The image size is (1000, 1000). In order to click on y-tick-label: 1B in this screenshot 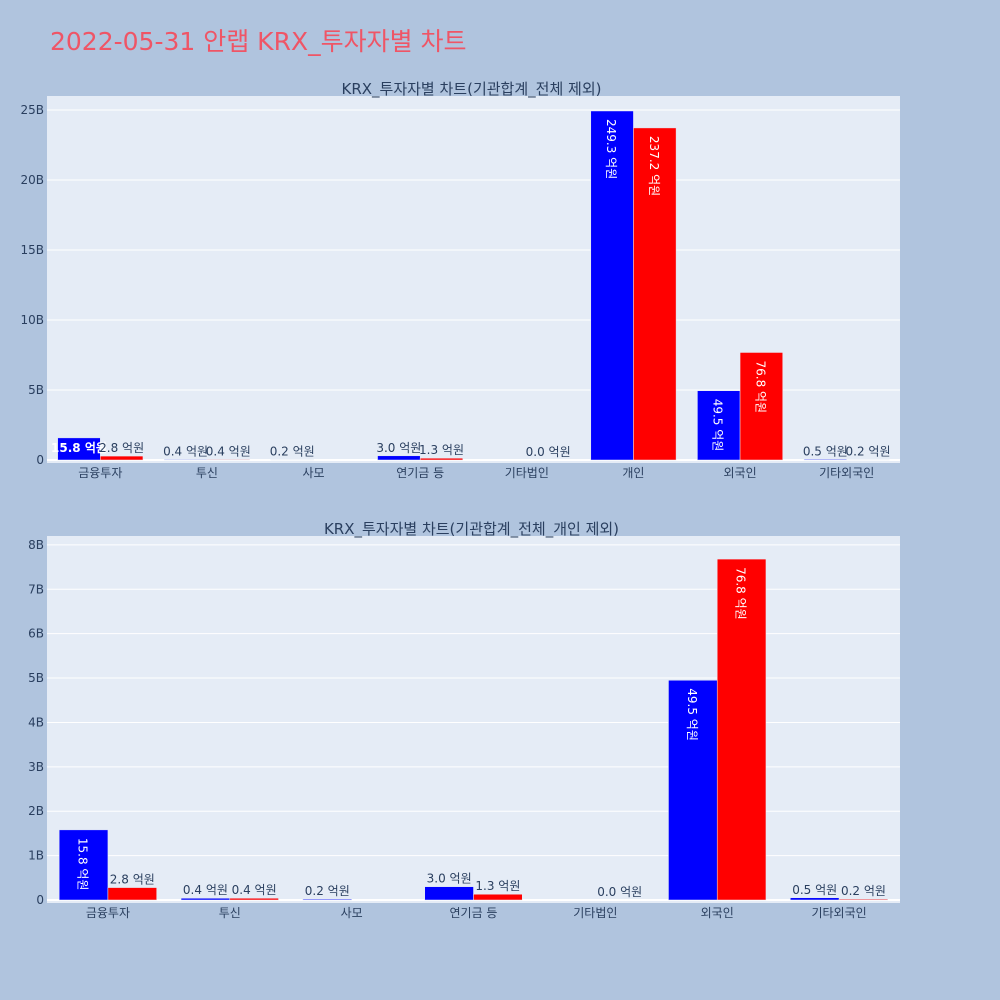, I will do `click(36, 856)`.